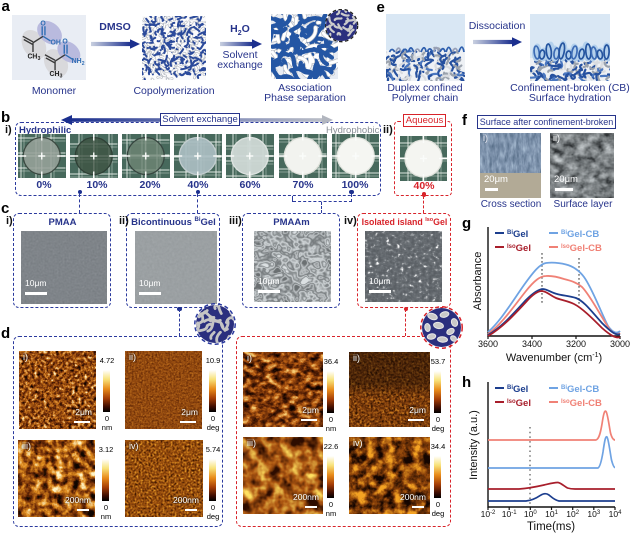  I want to click on svg-text: 10², so click(572, 514).